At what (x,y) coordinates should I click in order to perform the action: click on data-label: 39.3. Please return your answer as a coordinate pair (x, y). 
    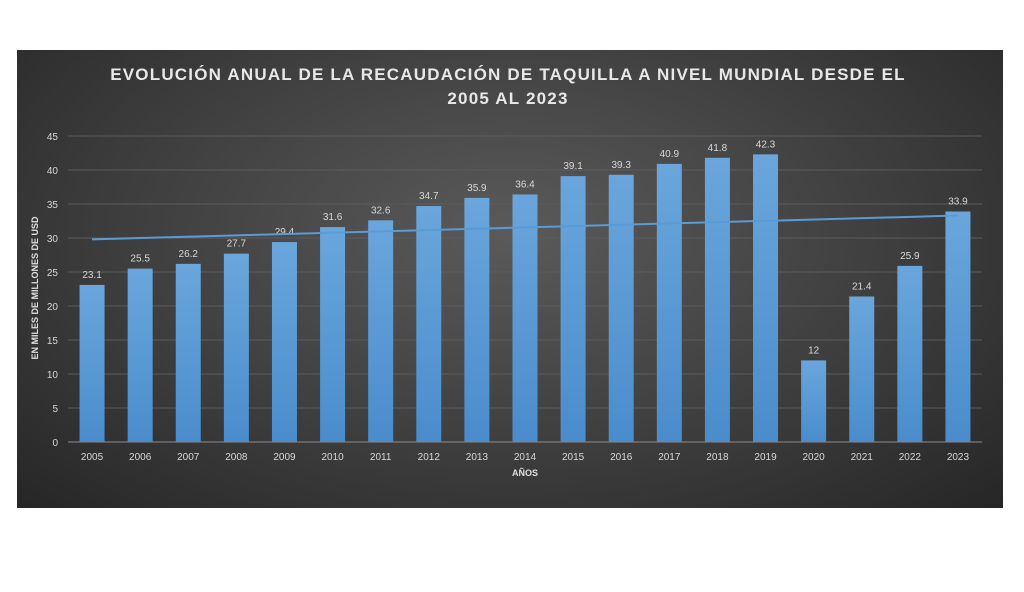
    Looking at the image, I should click on (621, 165).